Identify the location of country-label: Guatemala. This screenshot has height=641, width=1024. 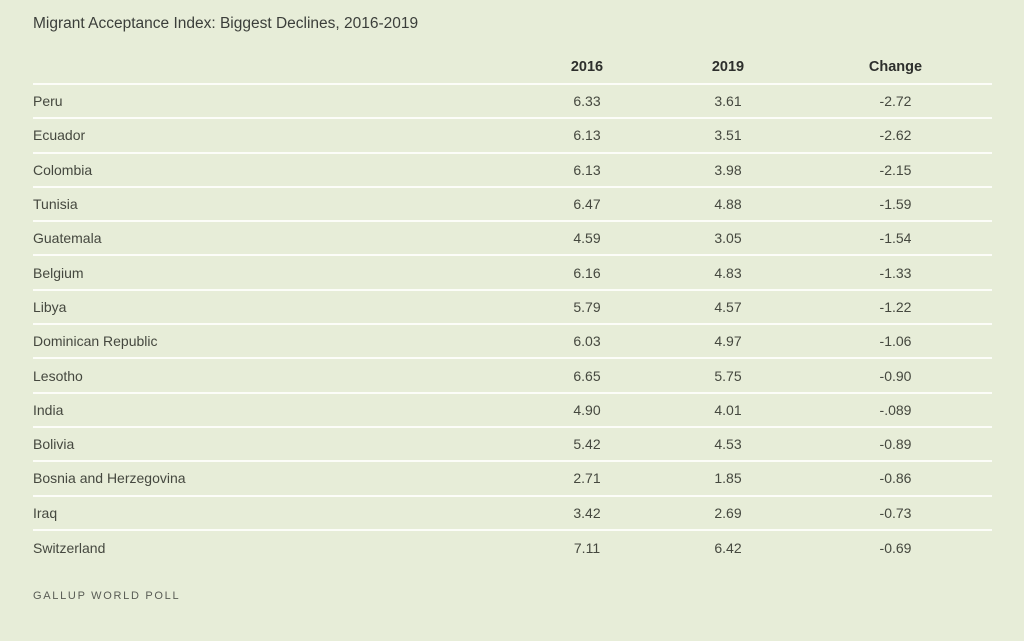
(67, 238).